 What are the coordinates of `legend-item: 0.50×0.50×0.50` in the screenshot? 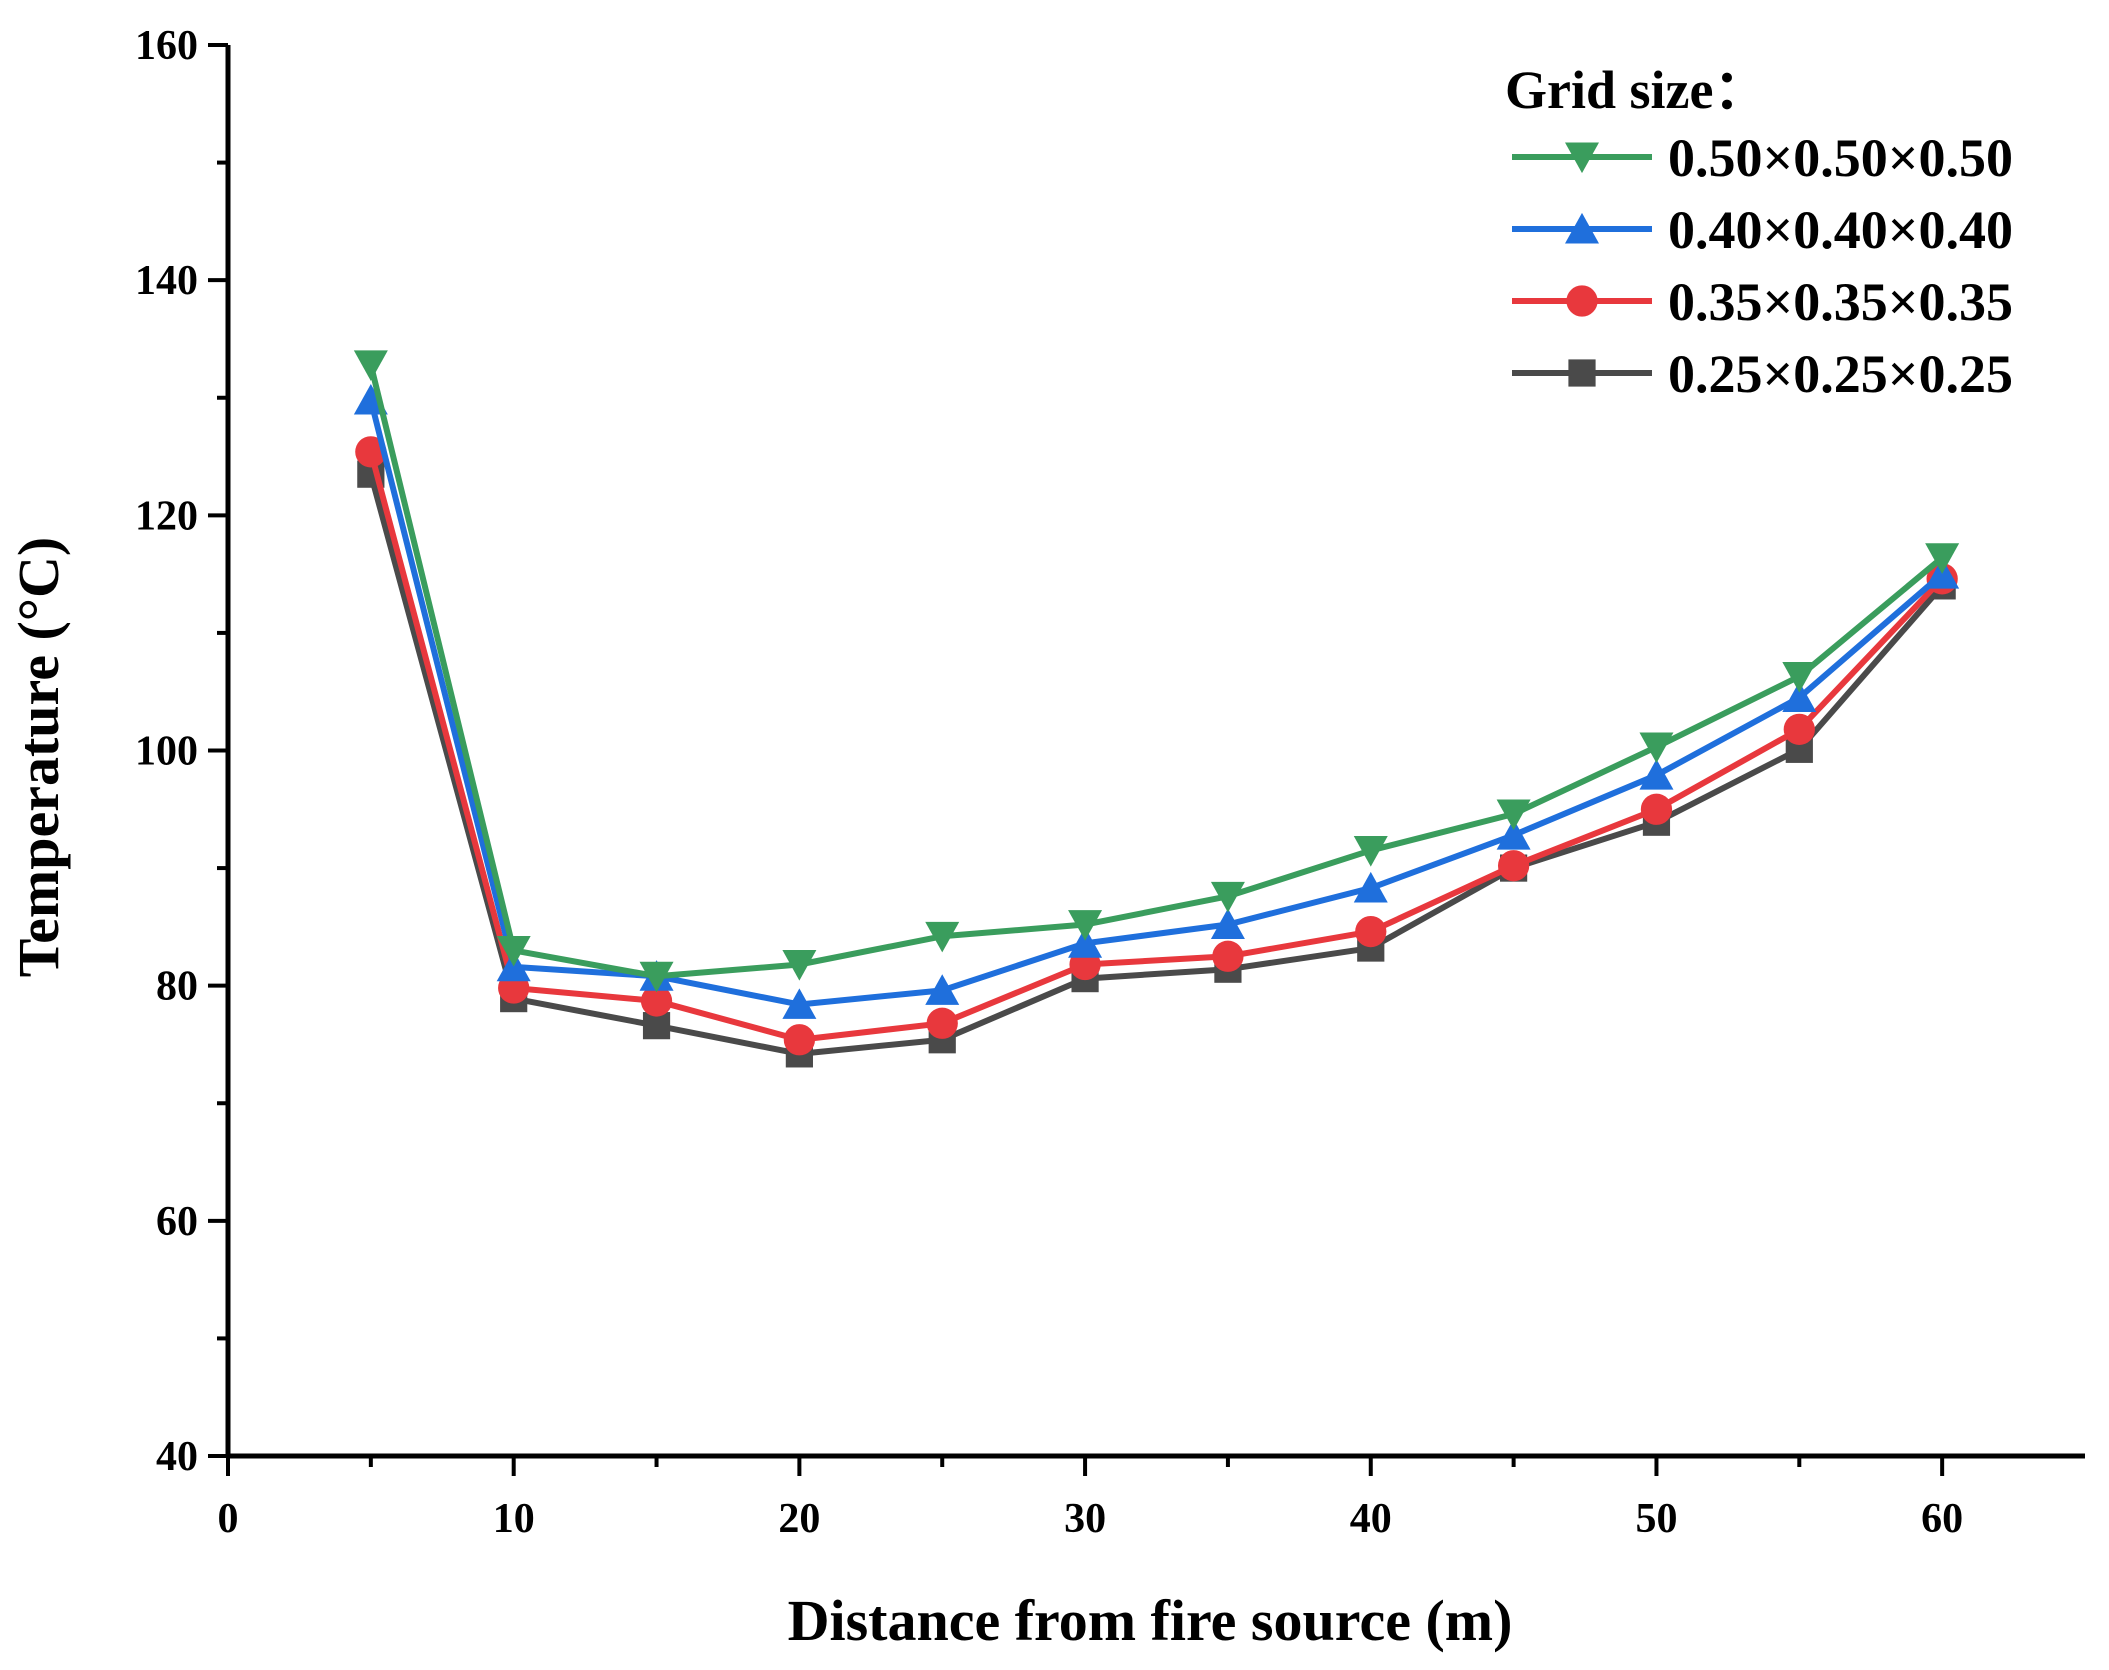 It's located at (1762, 158).